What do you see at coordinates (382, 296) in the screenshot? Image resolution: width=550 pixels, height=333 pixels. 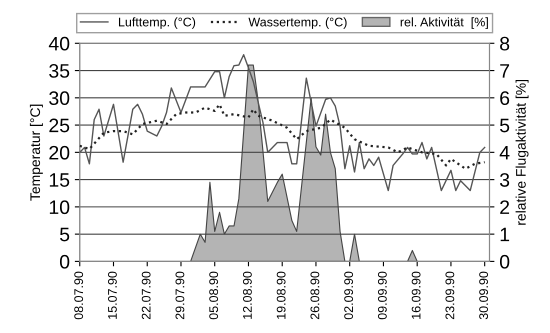 I see `x-tick-label: 09.09.90` at bounding box center [382, 296].